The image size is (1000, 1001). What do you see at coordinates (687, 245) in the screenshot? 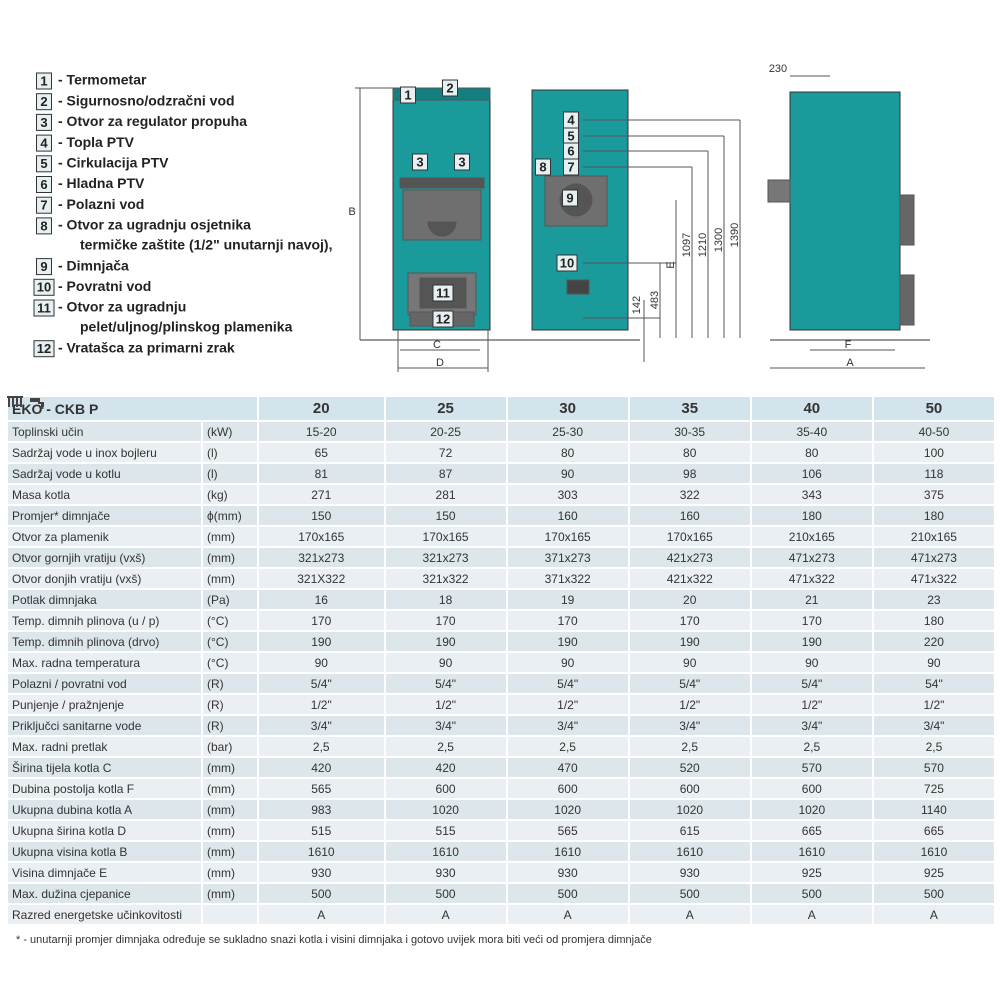
I see `dimension-label: 1097` at bounding box center [687, 245].